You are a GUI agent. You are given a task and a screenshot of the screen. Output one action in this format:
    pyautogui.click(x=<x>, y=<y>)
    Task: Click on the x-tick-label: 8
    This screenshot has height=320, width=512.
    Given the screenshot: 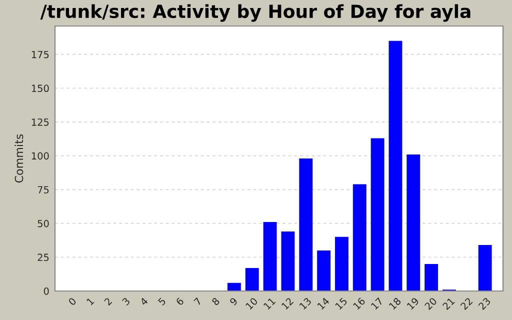 What is the action you would take?
    pyautogui.click(x=215, y=301)
    